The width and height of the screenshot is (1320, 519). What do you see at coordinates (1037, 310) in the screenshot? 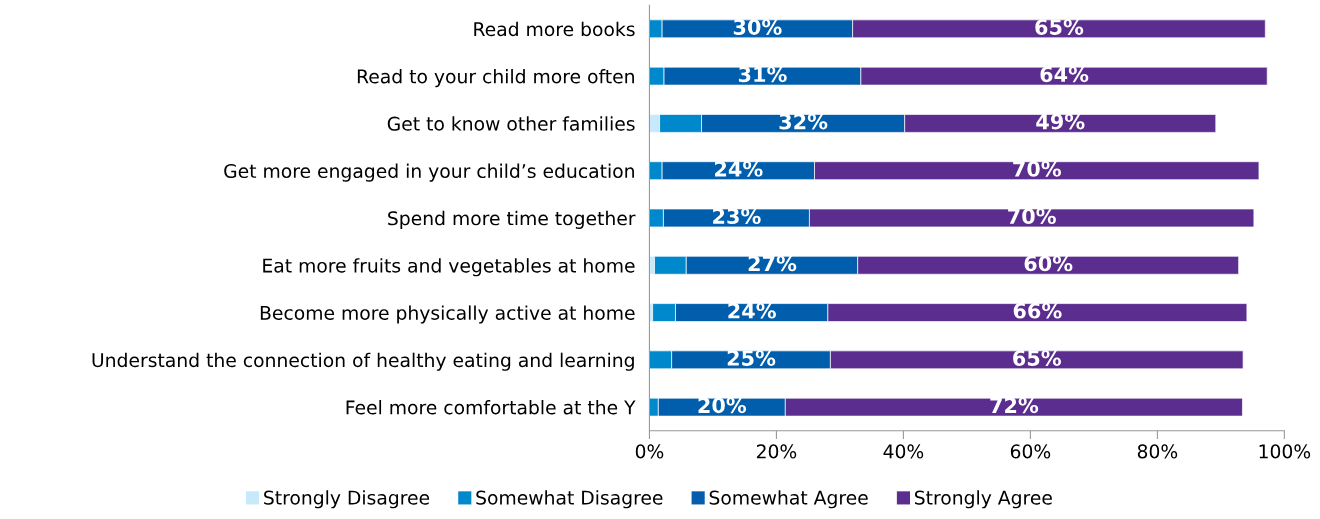
I see `data-label: 66%` at bounding box center [1037, 310].